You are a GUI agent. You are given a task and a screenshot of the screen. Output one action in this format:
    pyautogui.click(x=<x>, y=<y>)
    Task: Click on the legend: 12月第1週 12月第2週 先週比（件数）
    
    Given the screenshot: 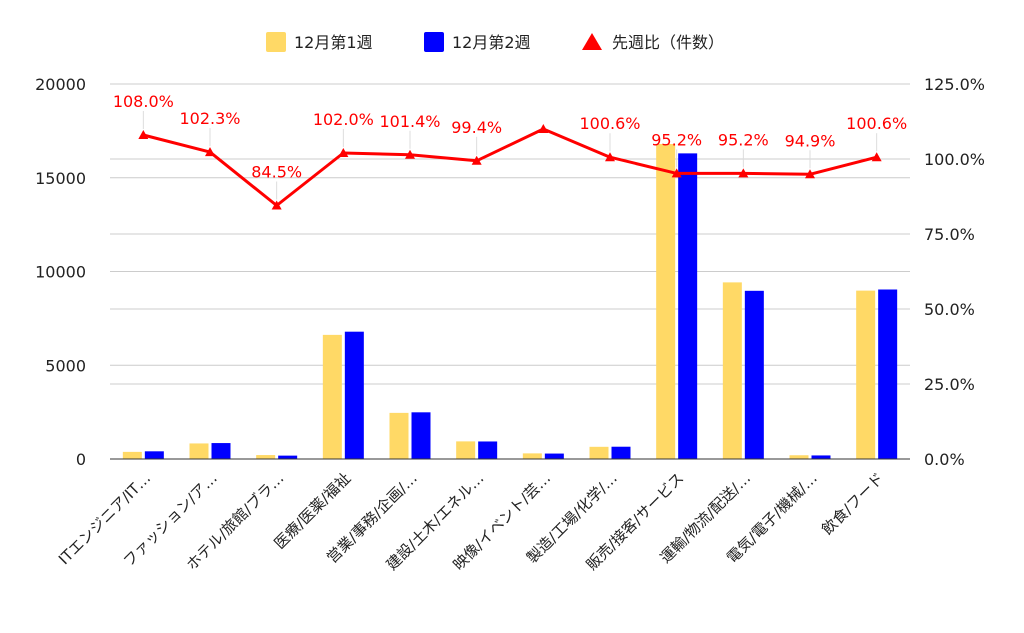 What is the action you would take?
    pyautogui.click(x=495, y=42)
    